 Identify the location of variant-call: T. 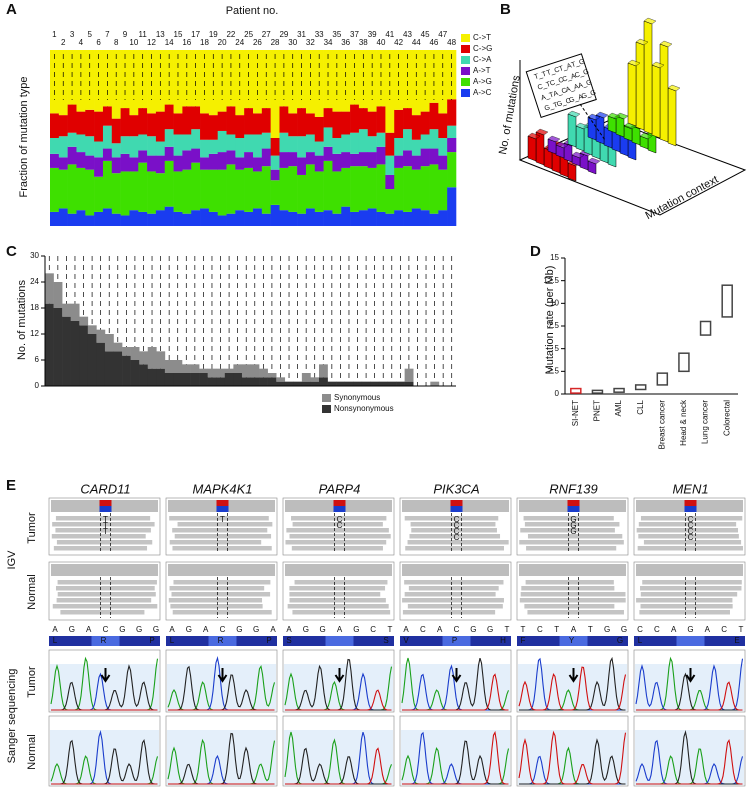
(222, 519).